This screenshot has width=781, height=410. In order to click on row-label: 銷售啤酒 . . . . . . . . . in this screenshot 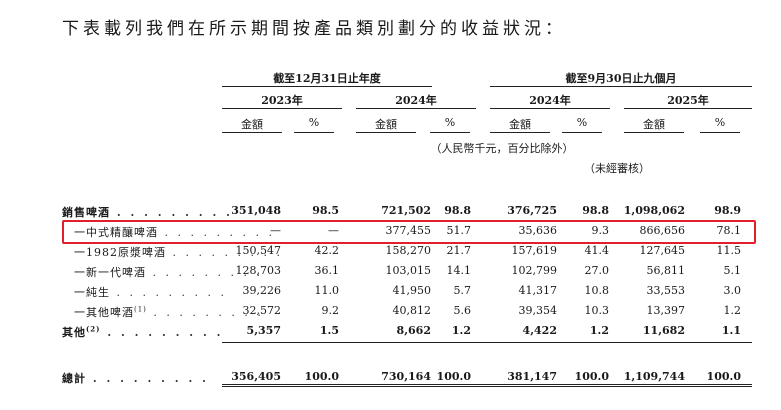, I will do `click(147, 212)`.